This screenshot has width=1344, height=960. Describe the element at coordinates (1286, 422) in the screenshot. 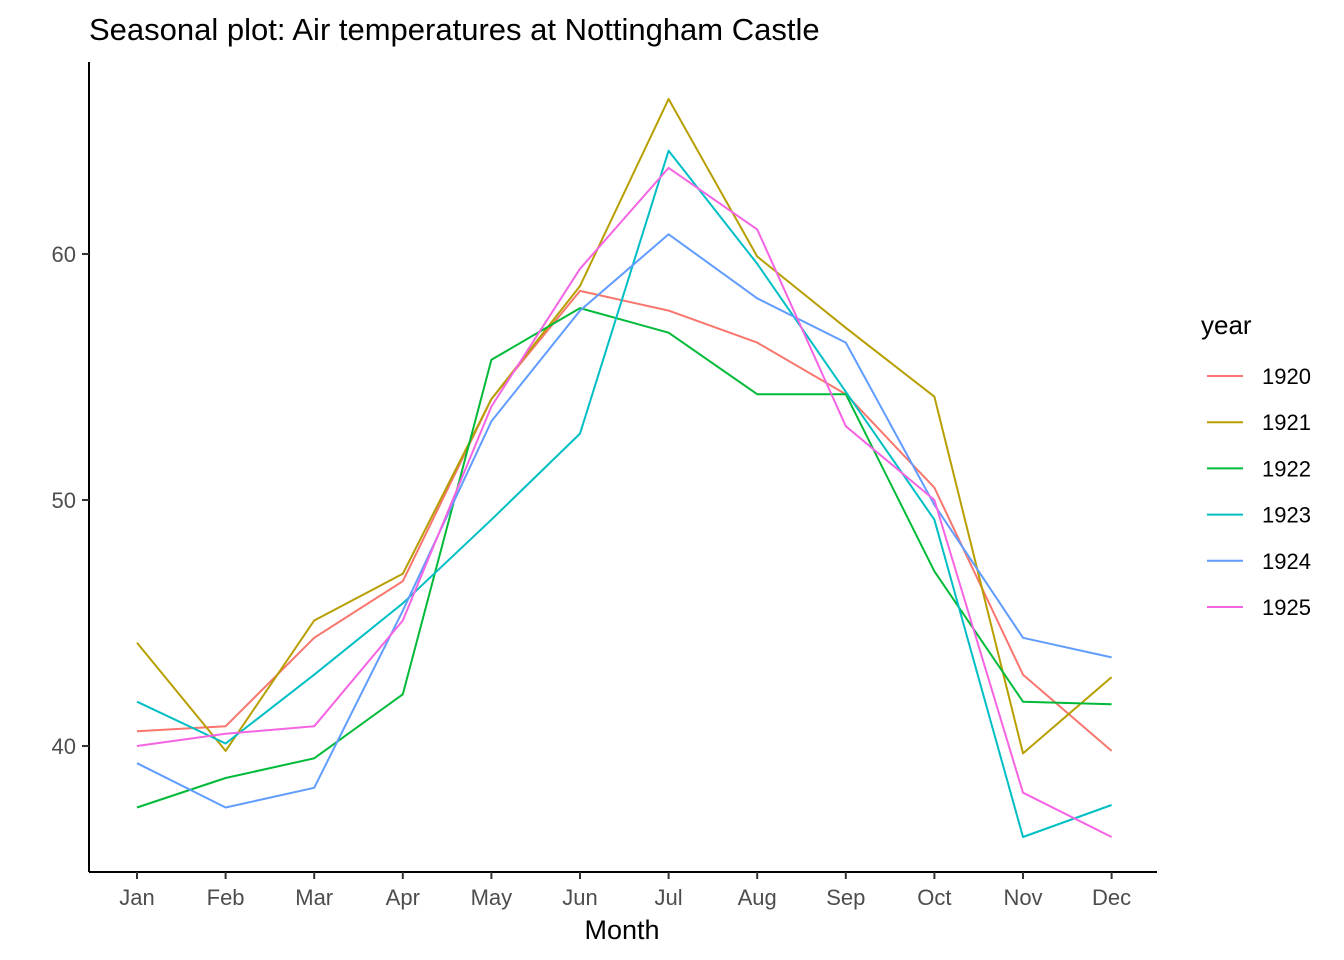

I see `legend-label-1921: 1921` at that location.